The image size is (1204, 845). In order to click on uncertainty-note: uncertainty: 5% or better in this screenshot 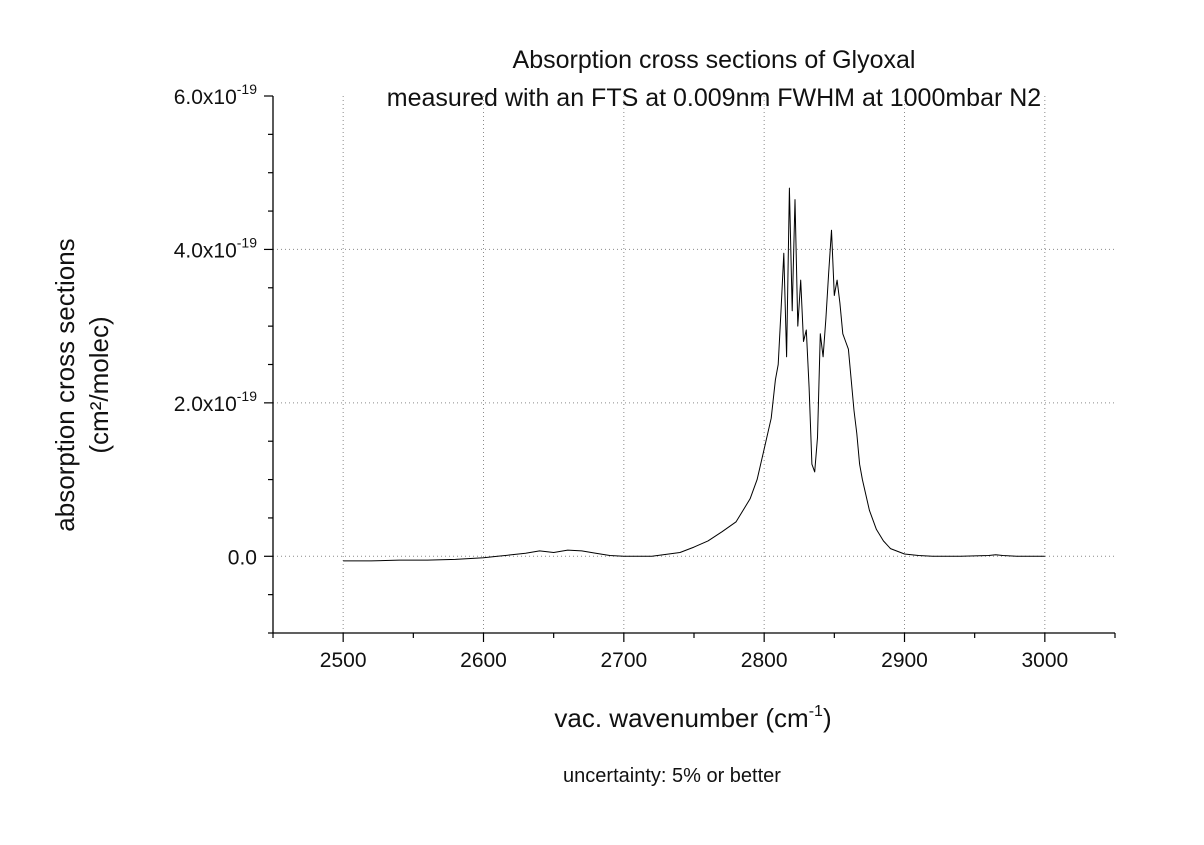, I will do `click(672, 776)`.